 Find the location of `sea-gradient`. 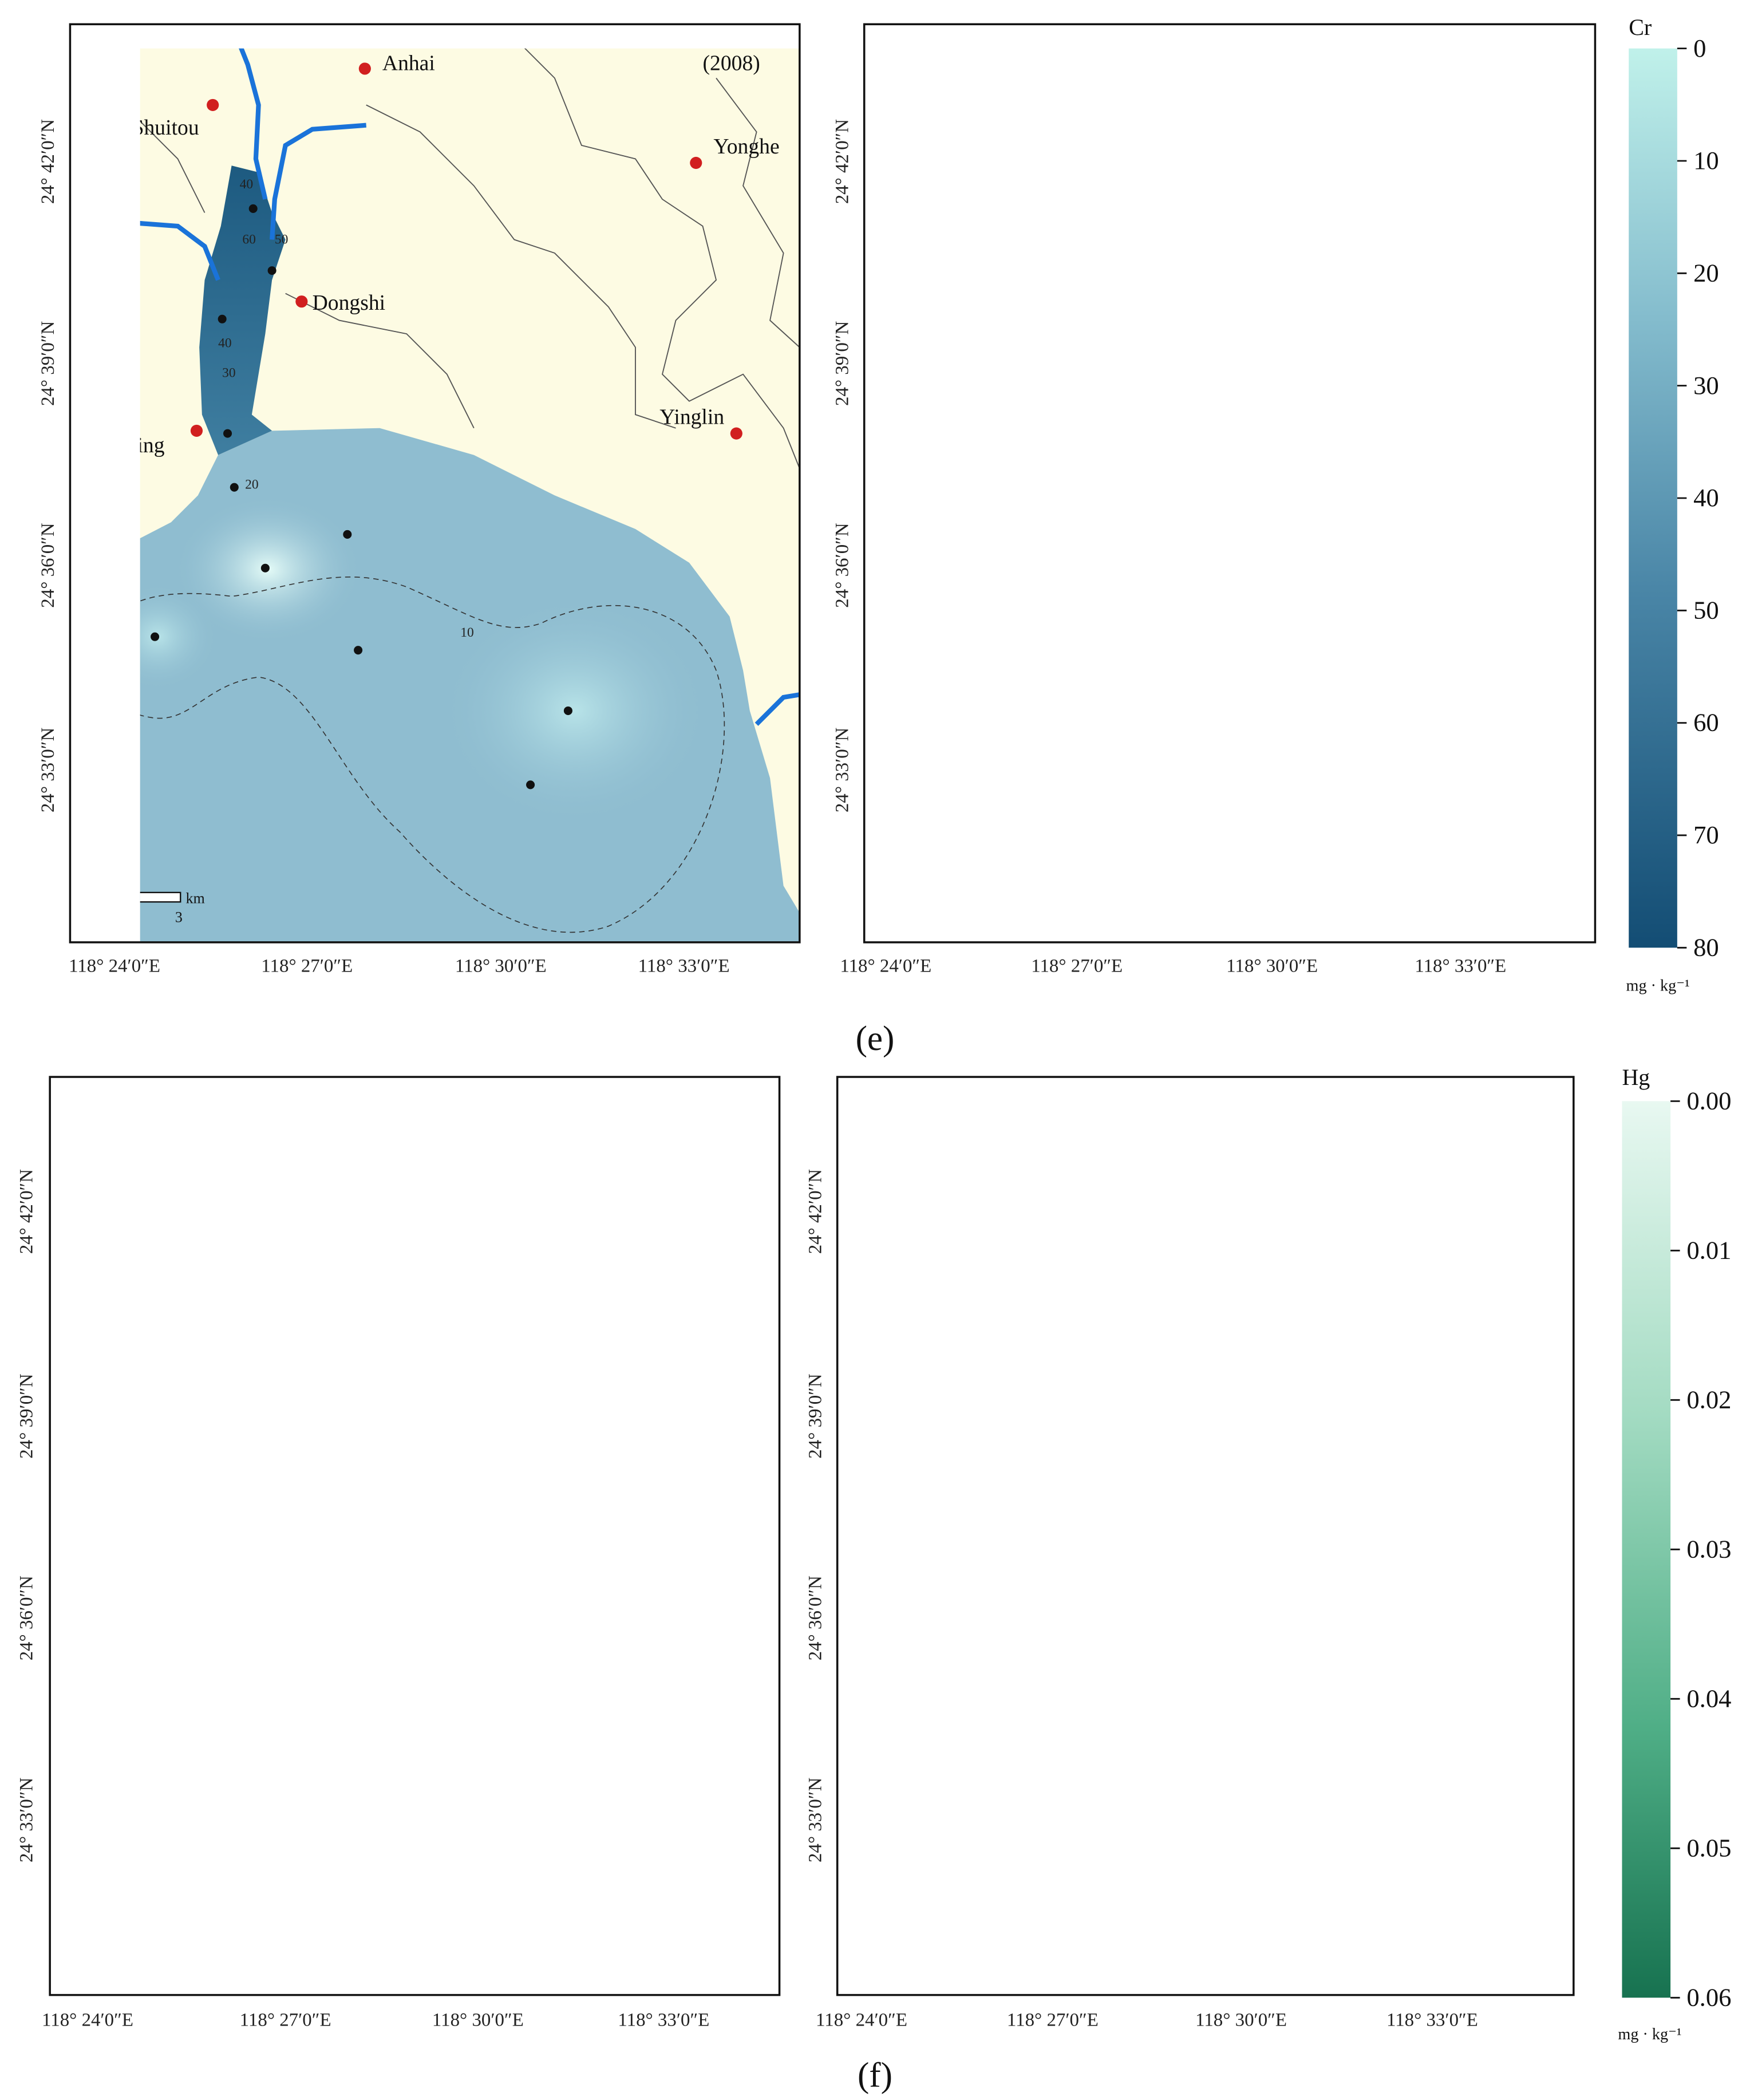

sea-gradient is located at coordinates (985, 686).